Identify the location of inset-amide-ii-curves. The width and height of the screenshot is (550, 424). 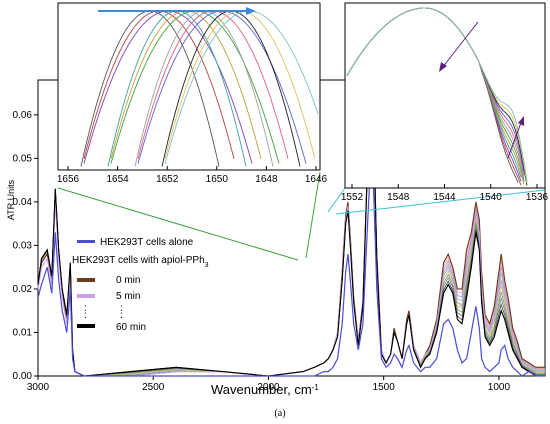
(437, 96).